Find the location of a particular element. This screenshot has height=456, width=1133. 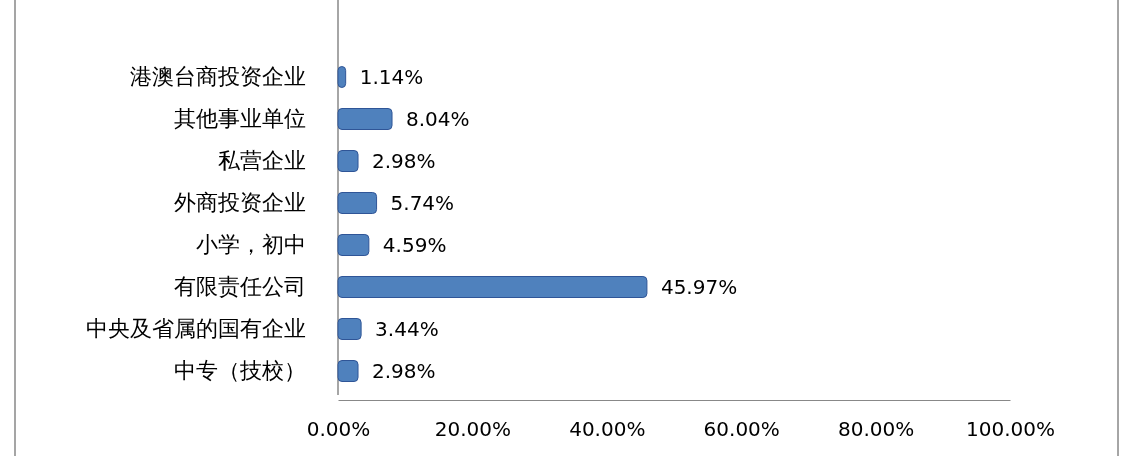

data-label: 45.97% is located at coordinates (699, 287).